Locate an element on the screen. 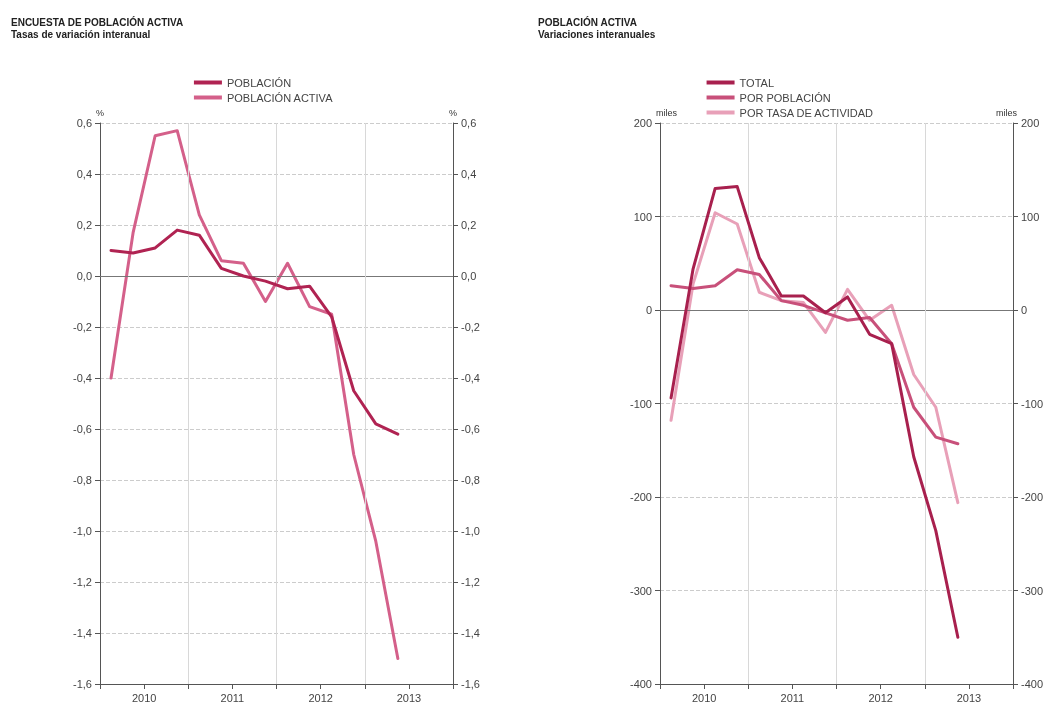 This screenshot has height=704, width=1054. y-tick-label: -1,6 is located at coordinates (82, 684).